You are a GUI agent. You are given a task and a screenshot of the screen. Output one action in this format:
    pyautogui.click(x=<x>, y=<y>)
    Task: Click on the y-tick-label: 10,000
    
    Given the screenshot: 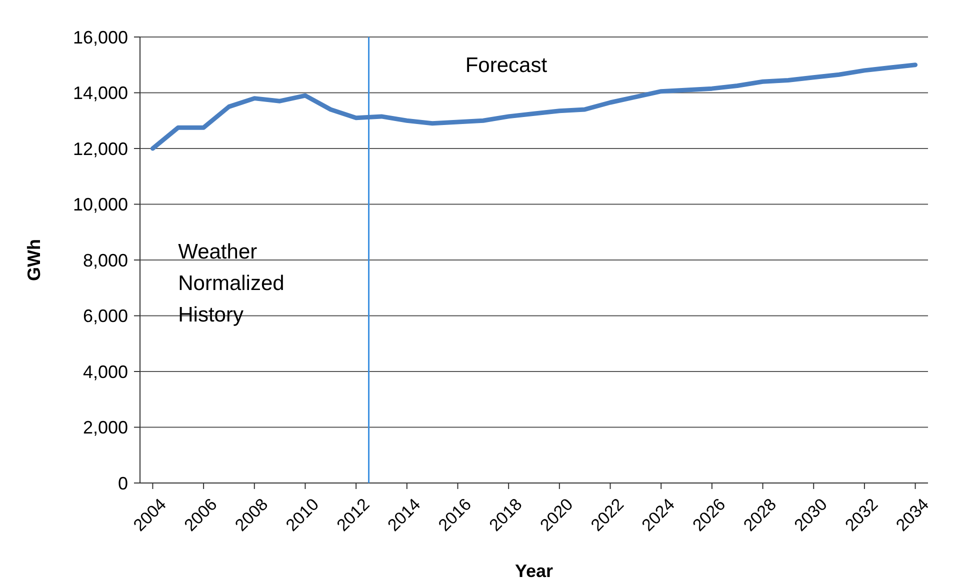 What is the action you would take?
    pyautogui.click(x=100, y=204)
    